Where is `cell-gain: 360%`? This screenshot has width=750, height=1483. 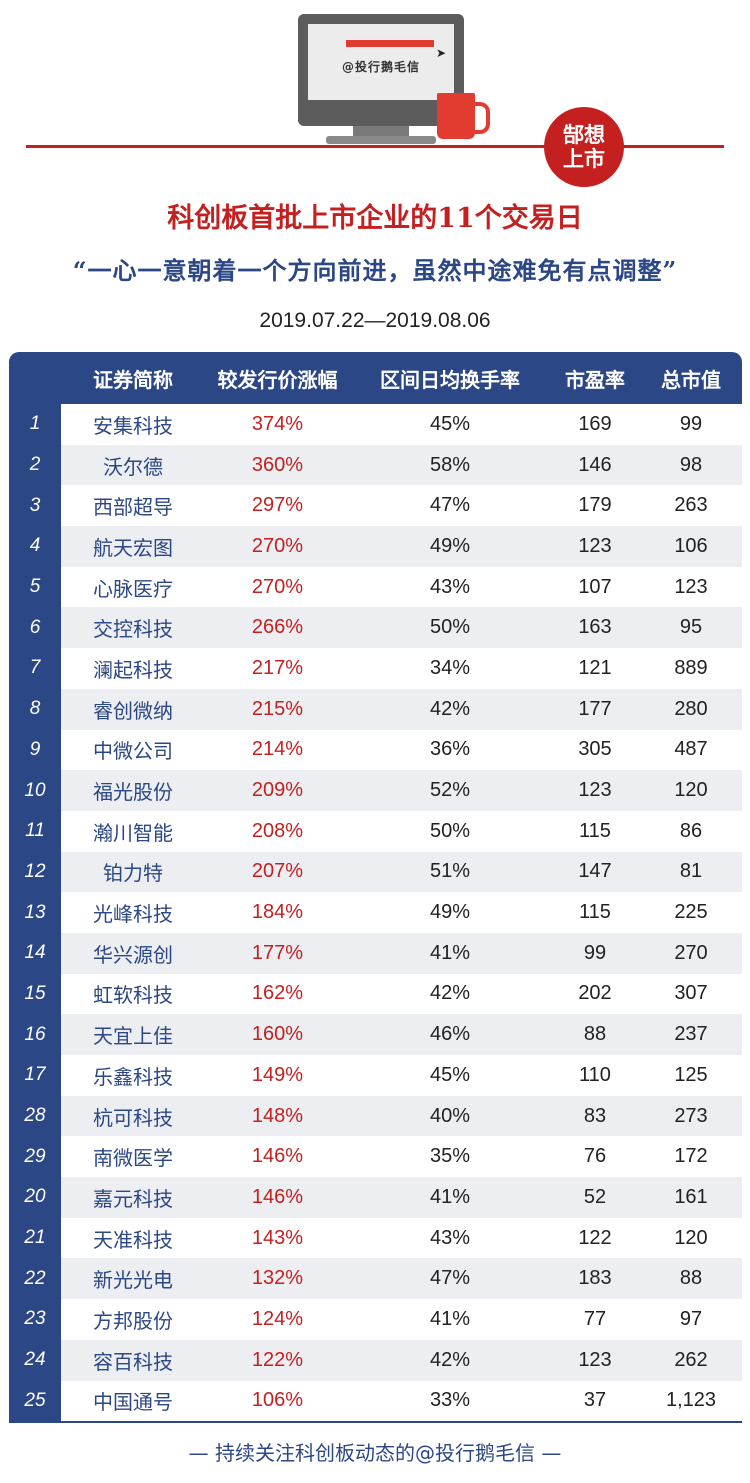
cell-gain: 360% is located at coordinates (277, 464).